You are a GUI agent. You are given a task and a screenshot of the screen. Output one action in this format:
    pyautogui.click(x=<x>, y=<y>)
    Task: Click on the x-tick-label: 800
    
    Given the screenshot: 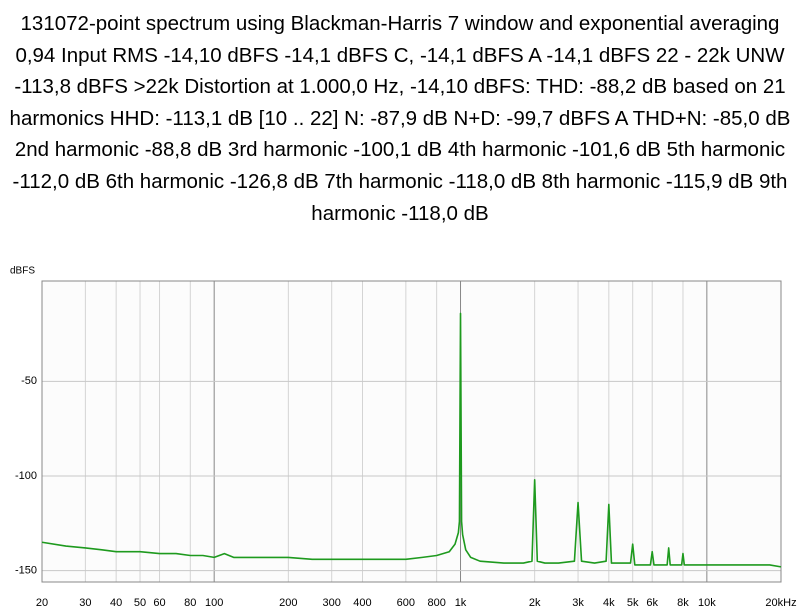 What is the action you would take?
    pyautogui.click(x=436, y=603)
    